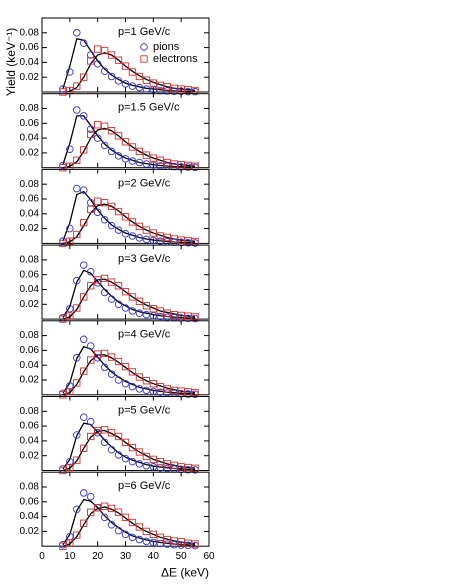  What do you see at coordinates (144, 259) in the screenshot?
I see `panel-label: p=3 GeV/c` at bounding box center [144, 259].